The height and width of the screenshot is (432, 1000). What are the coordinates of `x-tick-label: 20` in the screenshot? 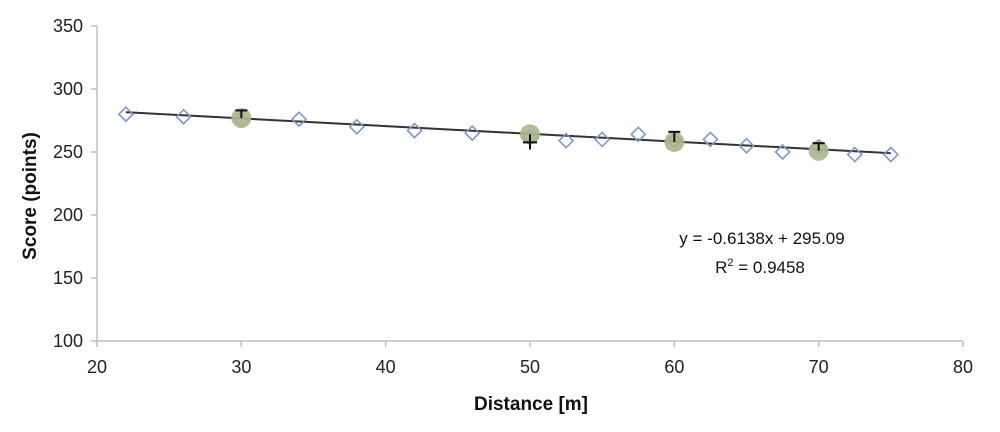 It's located at (97, 367).